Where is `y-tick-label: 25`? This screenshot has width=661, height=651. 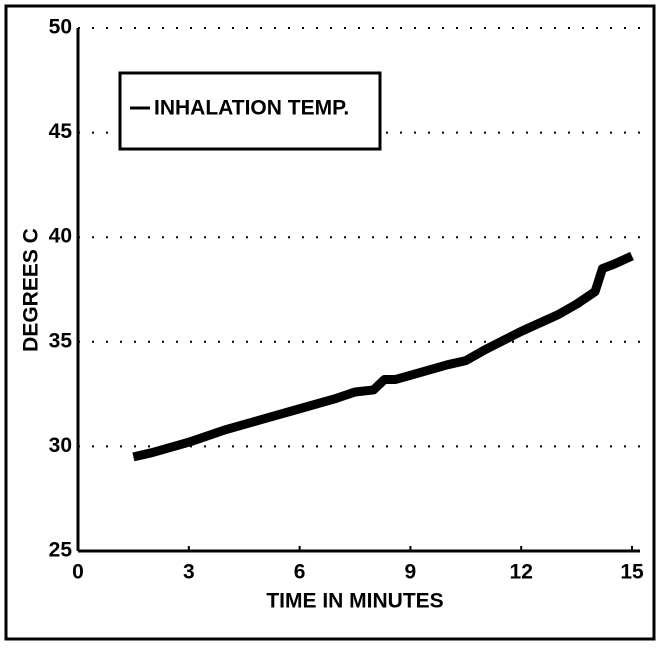
y-tick-label: 25 is located at coordinates (61, 550).